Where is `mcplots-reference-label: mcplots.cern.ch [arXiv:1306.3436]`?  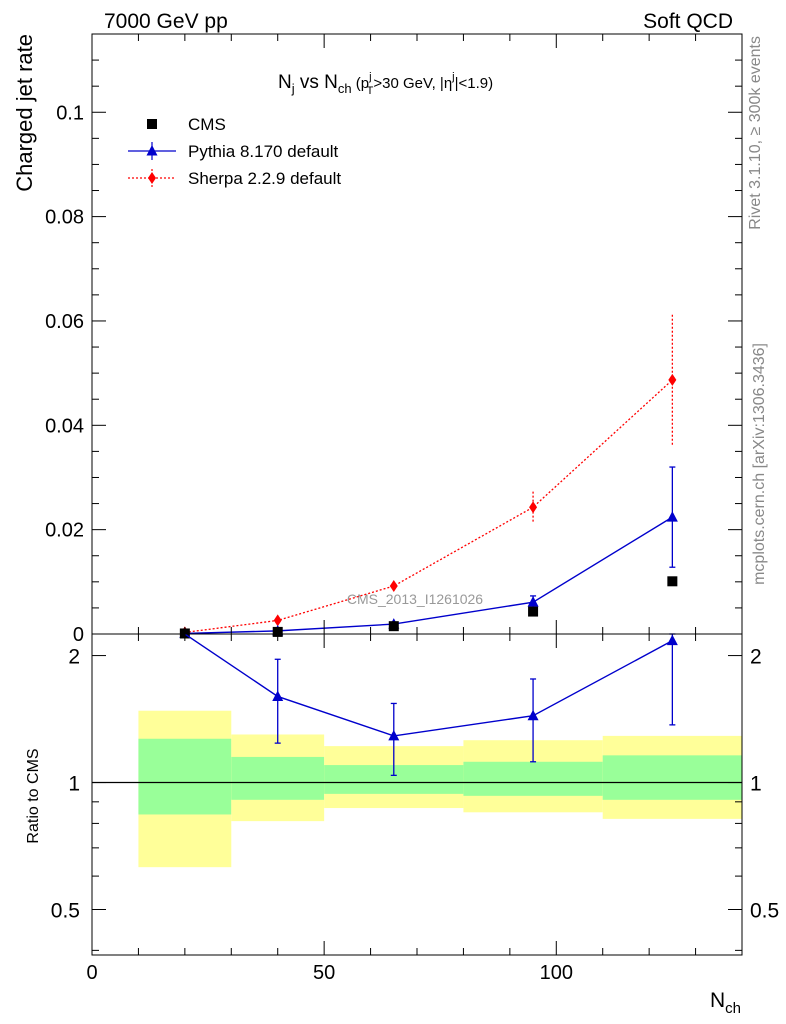
mcplots-reference-label: mcplots.cern.ch [arXiv:1306.3436] is located at coordinates (759, 464).